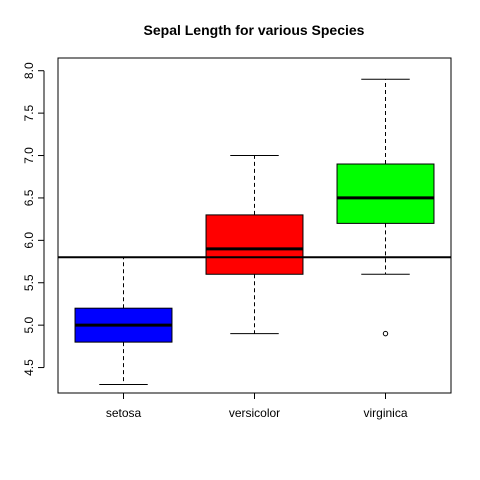 The width and height of the screenshot is (480, 480). Describe the element at coordinates (33, 219) in the screenshot. I see `y-axis: 4.5 5.0 5.5 6.0 6.5 7.0 7.5 8.0` at that location.